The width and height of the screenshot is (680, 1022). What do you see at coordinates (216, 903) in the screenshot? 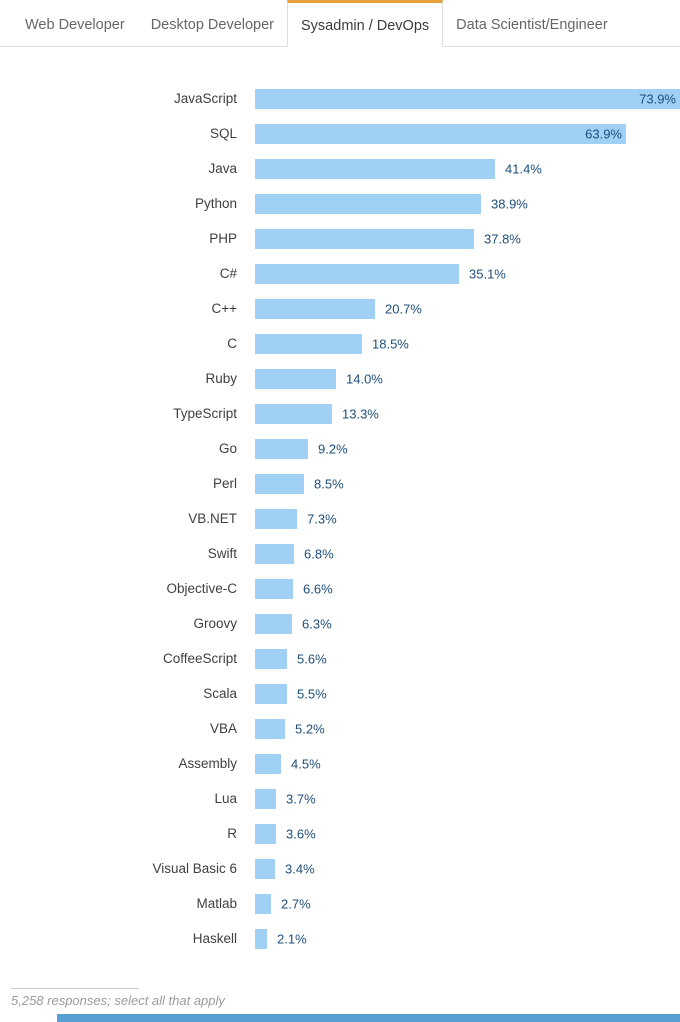
I see `category-label: Matlab` at bounding box center [216, 903].